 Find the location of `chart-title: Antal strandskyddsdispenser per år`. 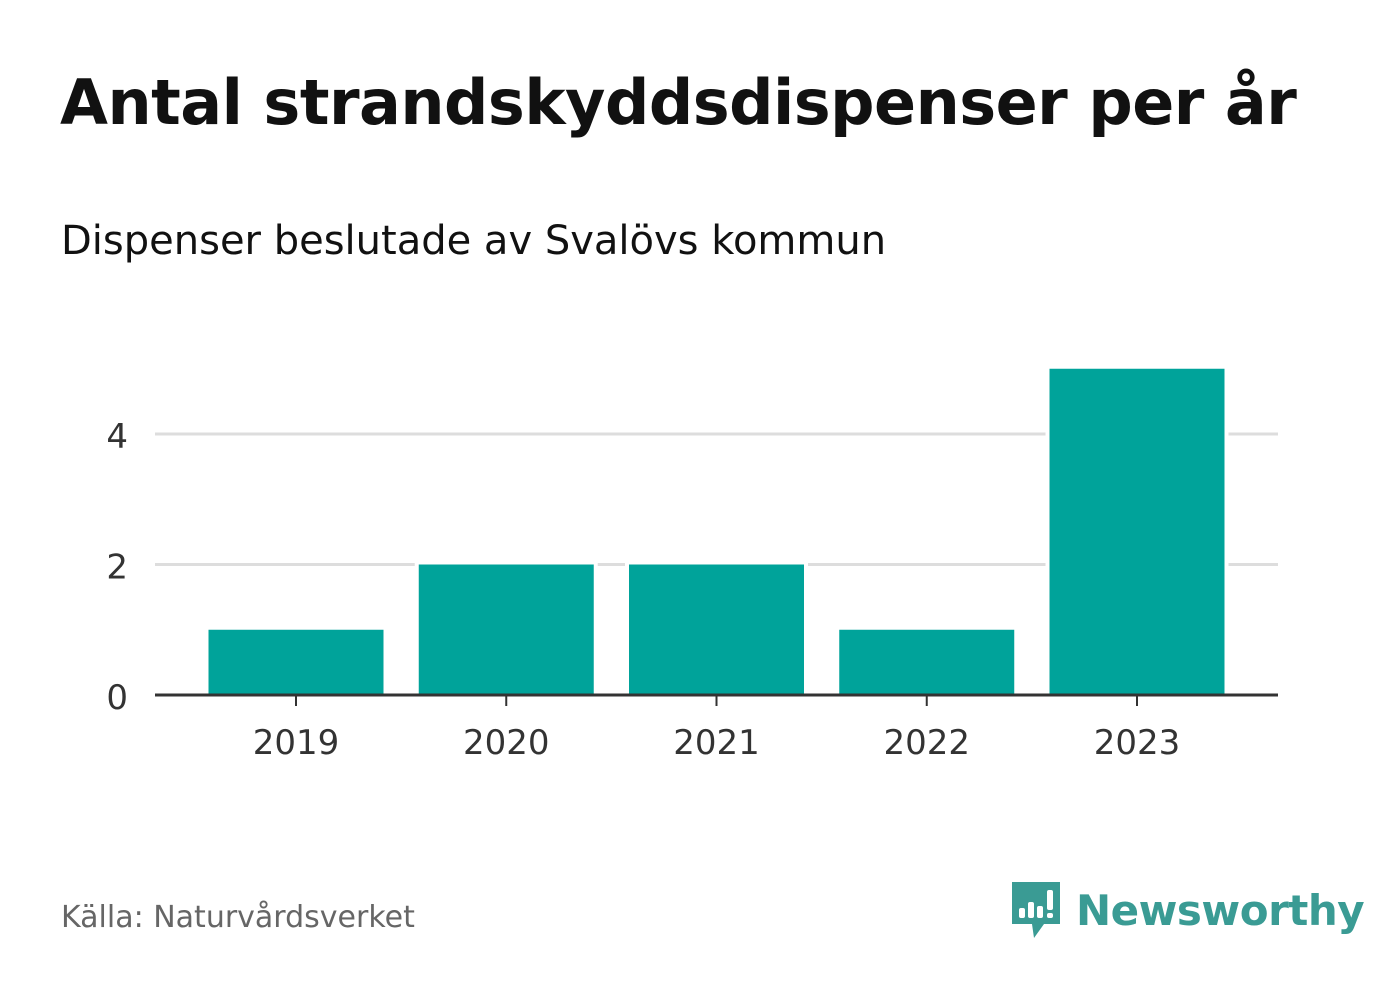

chart-title: Antal strandskyddsdispenser per år is located at coordinates (678, 102).